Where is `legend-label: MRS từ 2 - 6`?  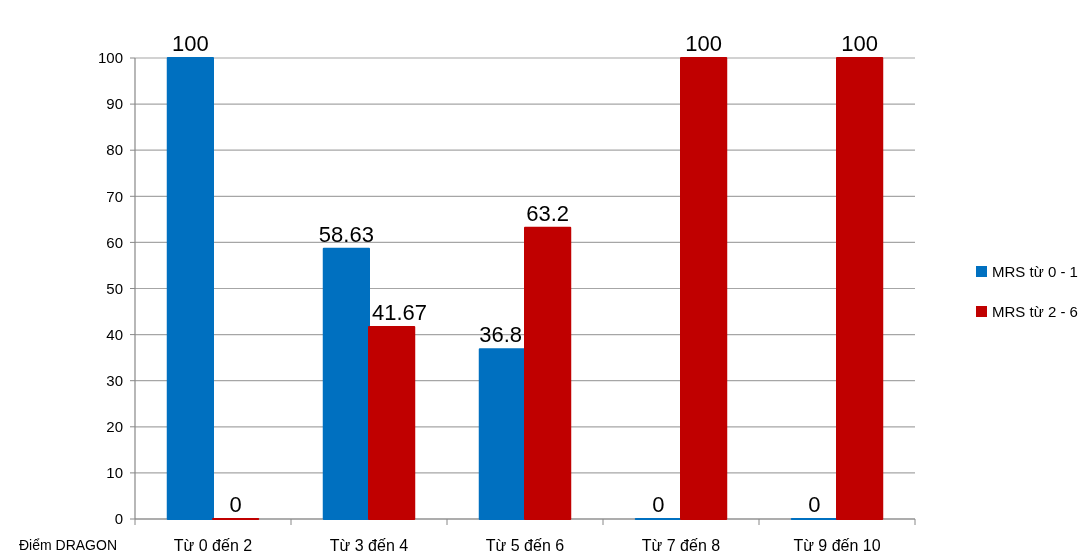 legend-label: MRS từ 2 - 6 is located at coordinates (1035, 311).